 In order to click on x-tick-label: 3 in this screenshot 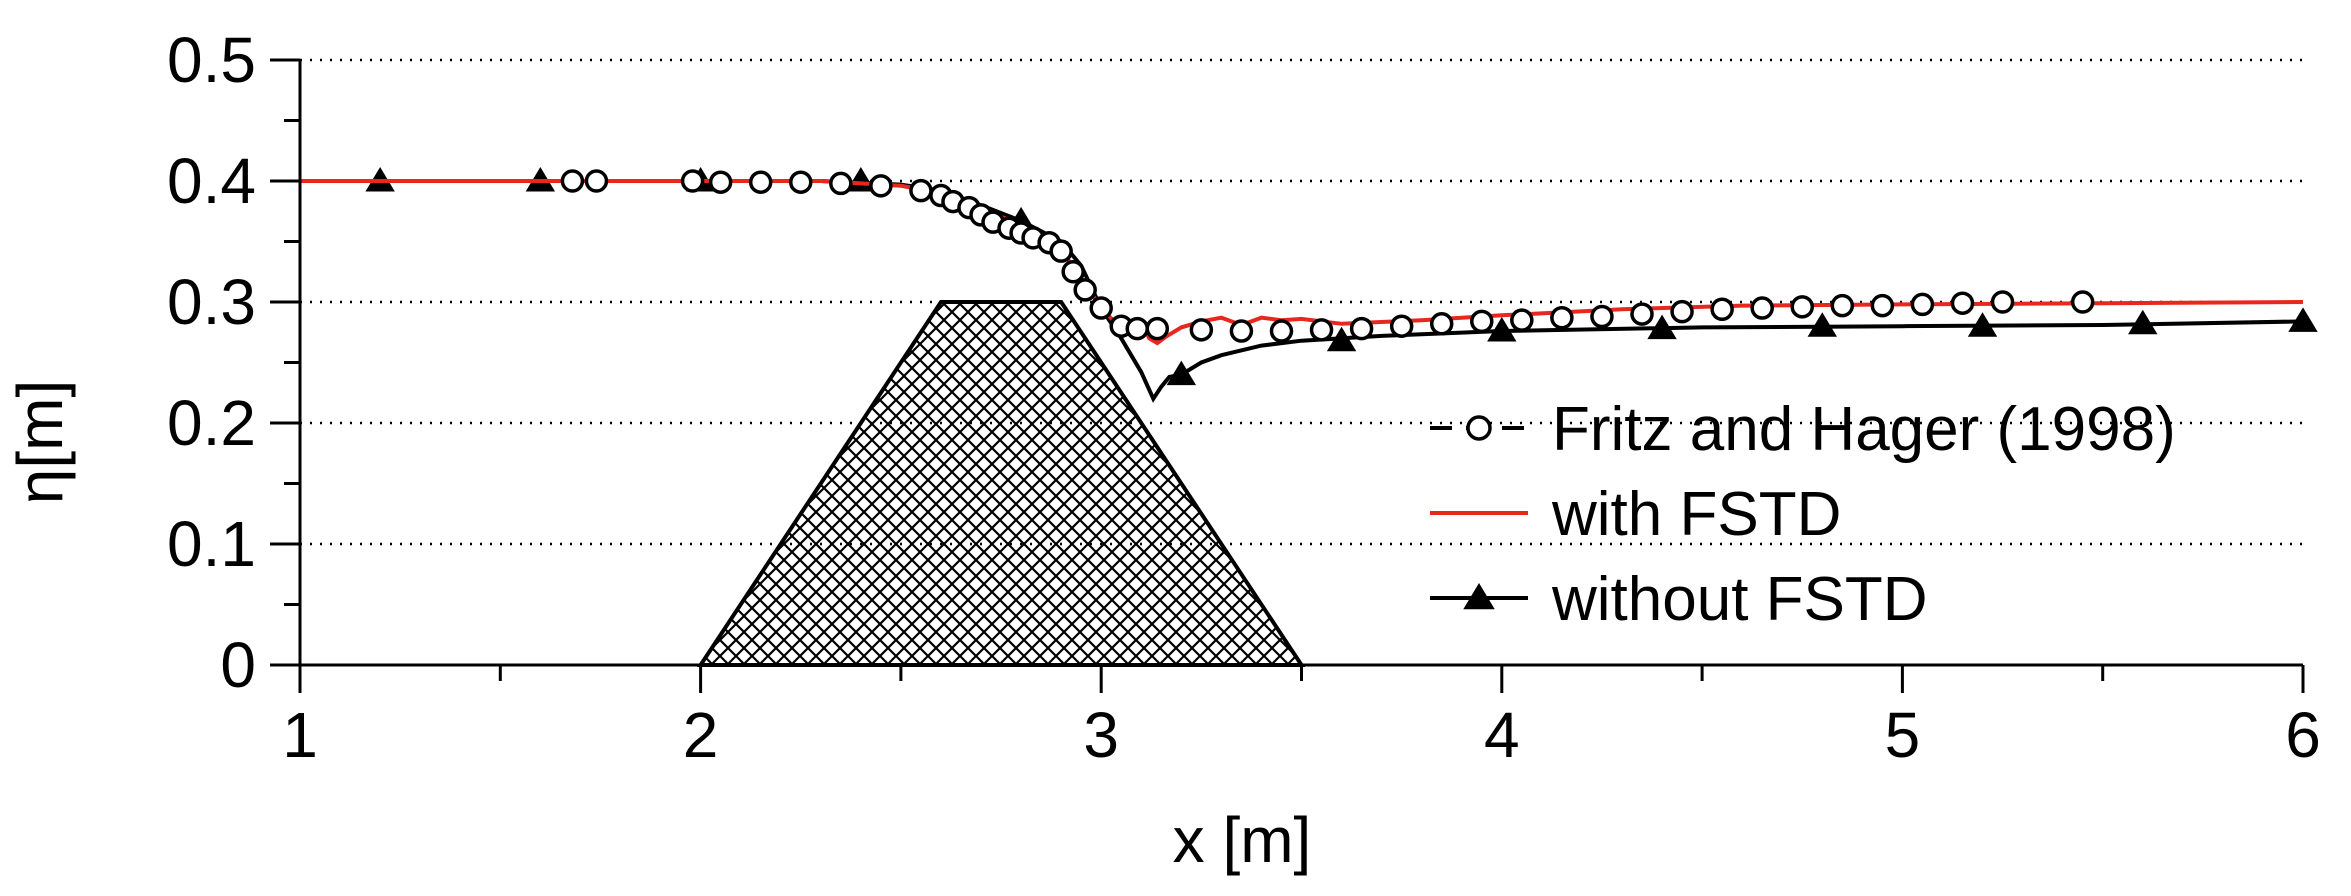, I will do `click(1101, 735)`.